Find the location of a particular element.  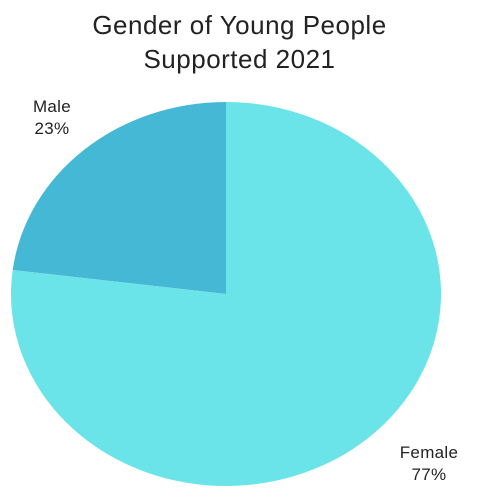

chart-title: Gender of Young People Supported 2021 is located at coordinates (239, 42).